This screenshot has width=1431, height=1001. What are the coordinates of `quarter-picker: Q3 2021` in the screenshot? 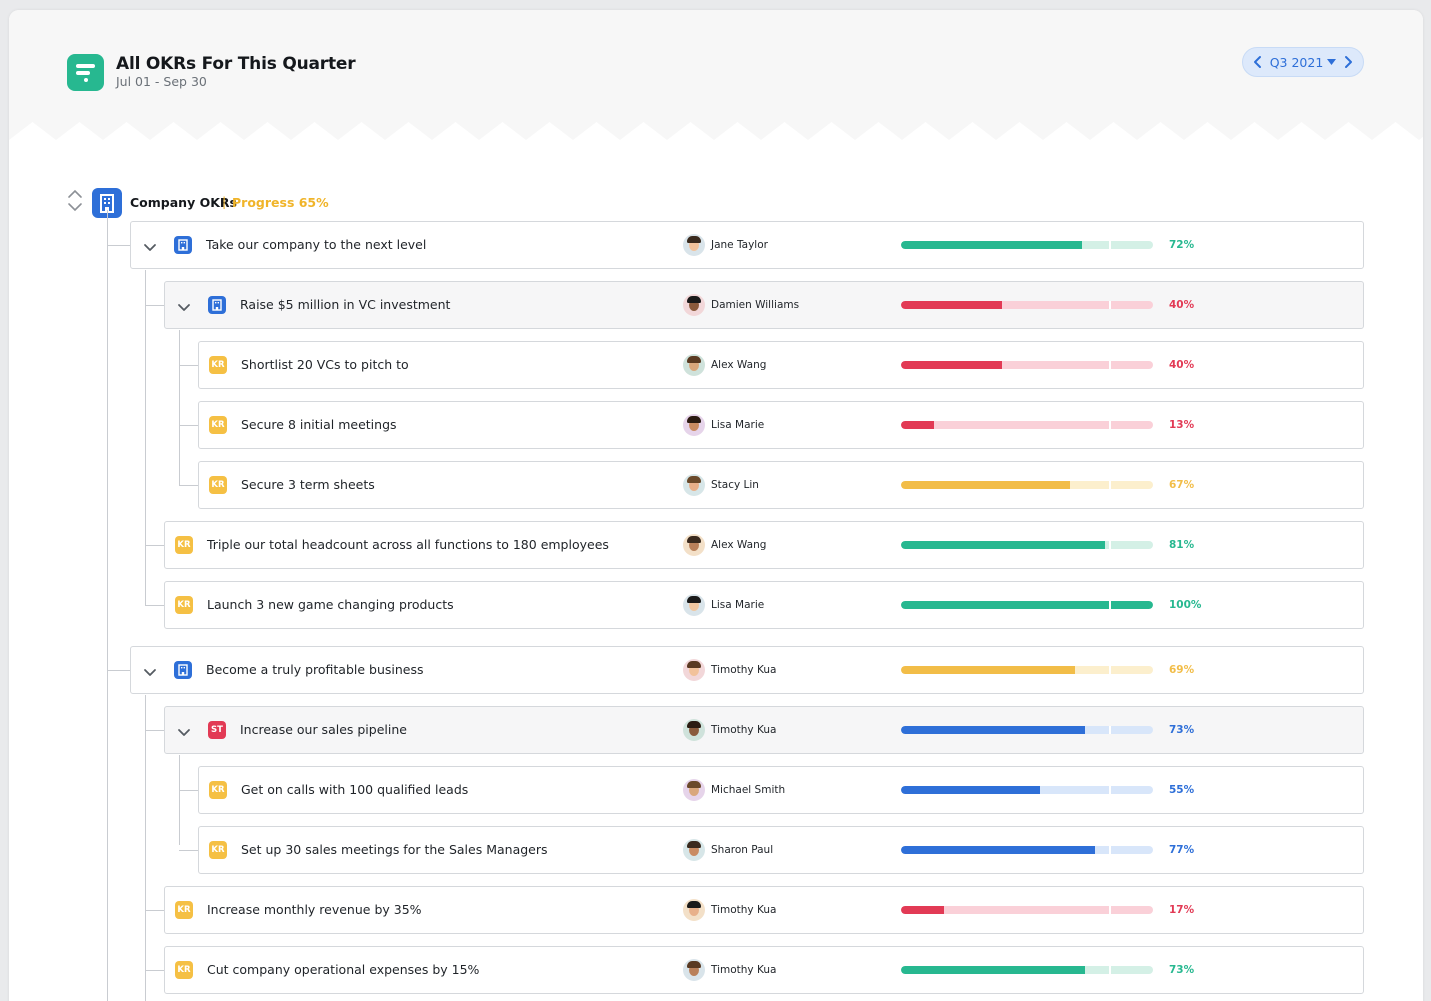 It's located at (1303, 62).